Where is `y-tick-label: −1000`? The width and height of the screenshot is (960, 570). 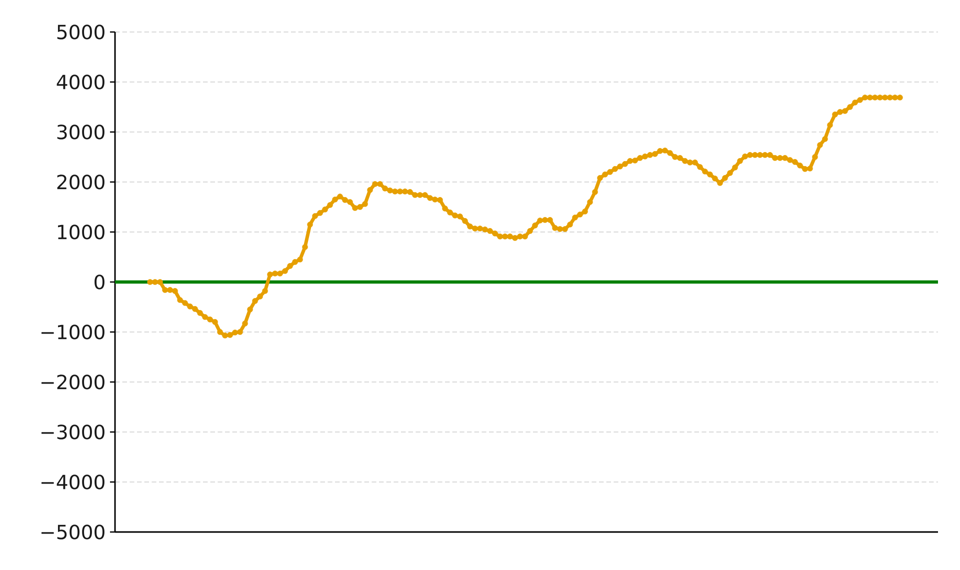 y-tick-label: −1000 is located at coordinates (73, 332).